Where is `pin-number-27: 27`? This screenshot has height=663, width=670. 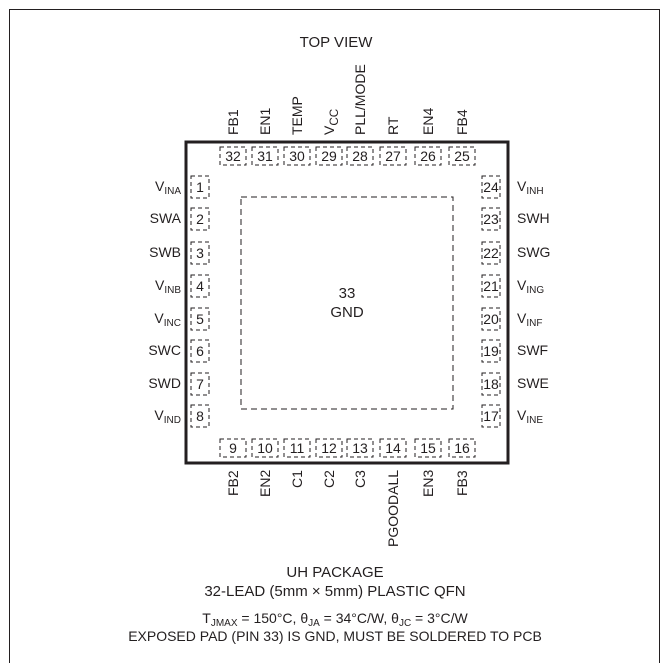
pin-number-27: 27 is located at coordinates (393, 156).